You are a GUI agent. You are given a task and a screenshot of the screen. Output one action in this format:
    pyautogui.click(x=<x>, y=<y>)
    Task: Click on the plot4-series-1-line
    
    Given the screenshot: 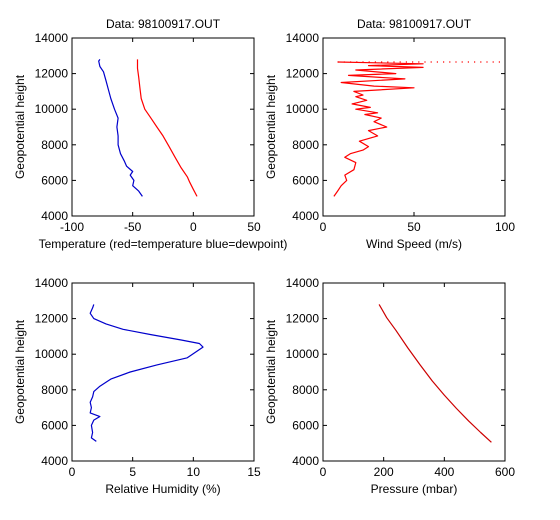 What is the action you would take?
    pyautogui.click(x=435, y=373)
    